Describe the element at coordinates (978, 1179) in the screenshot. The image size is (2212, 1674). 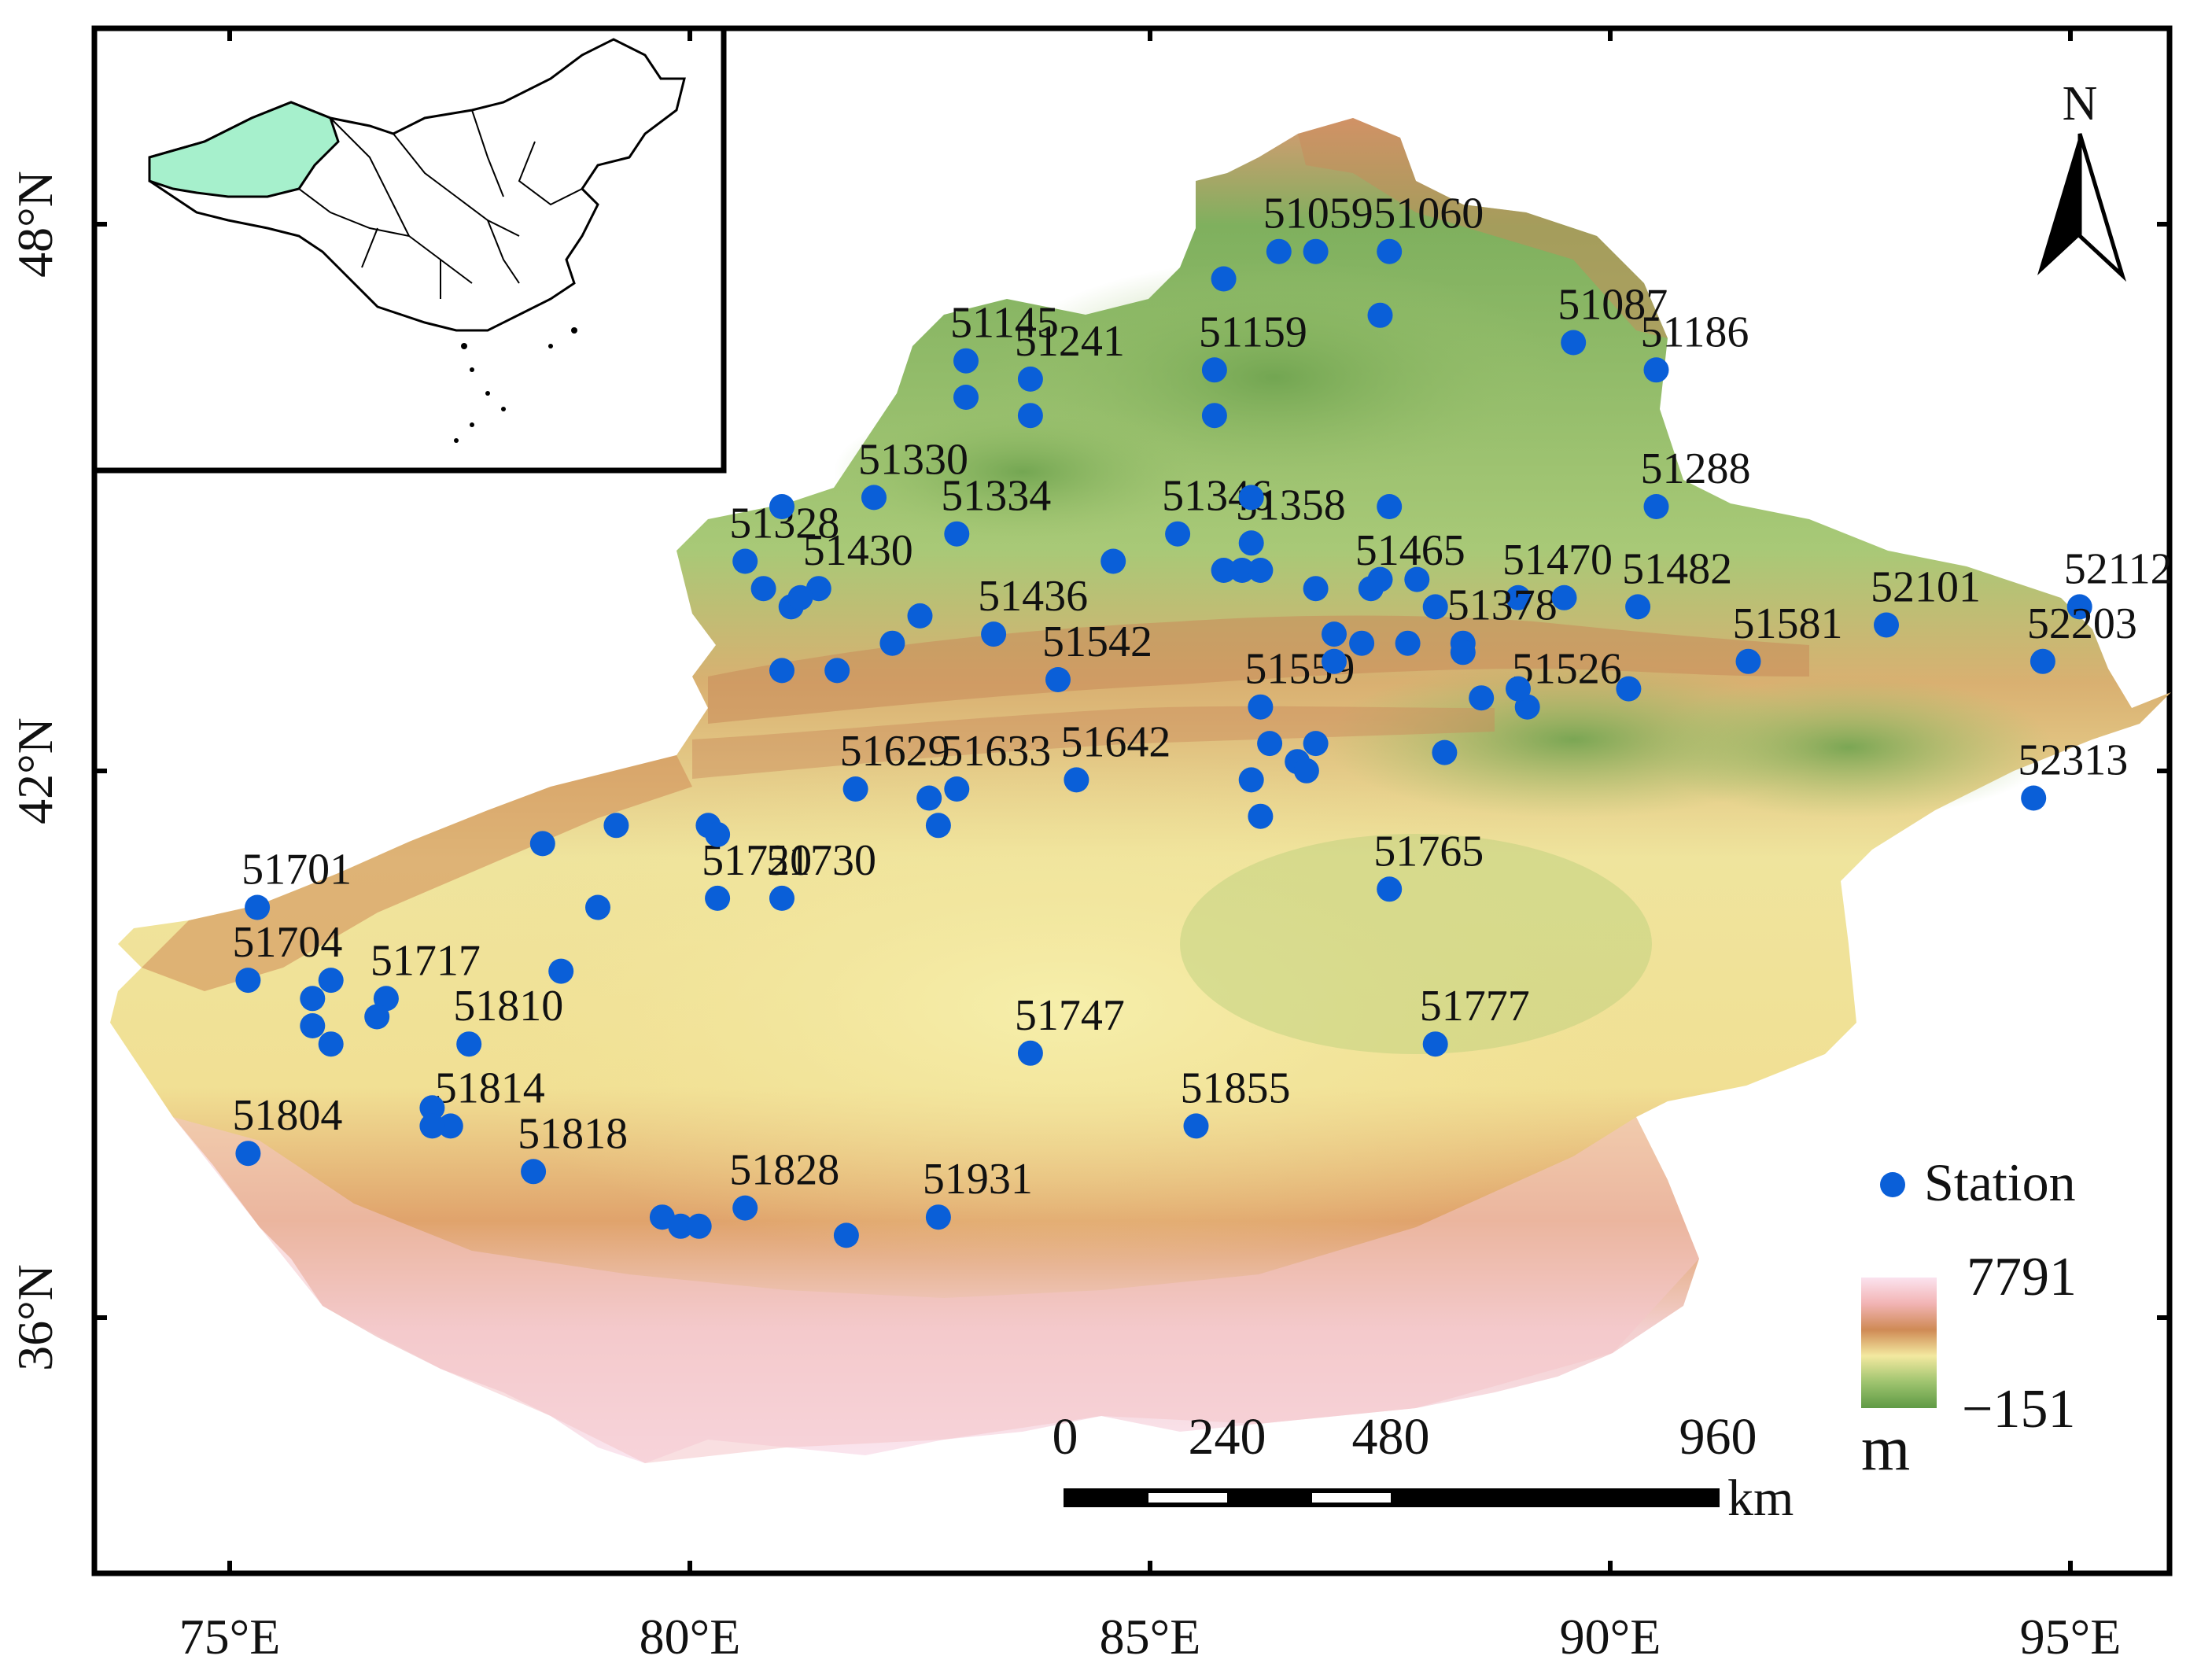
I see `station-label: 51931` at that location.